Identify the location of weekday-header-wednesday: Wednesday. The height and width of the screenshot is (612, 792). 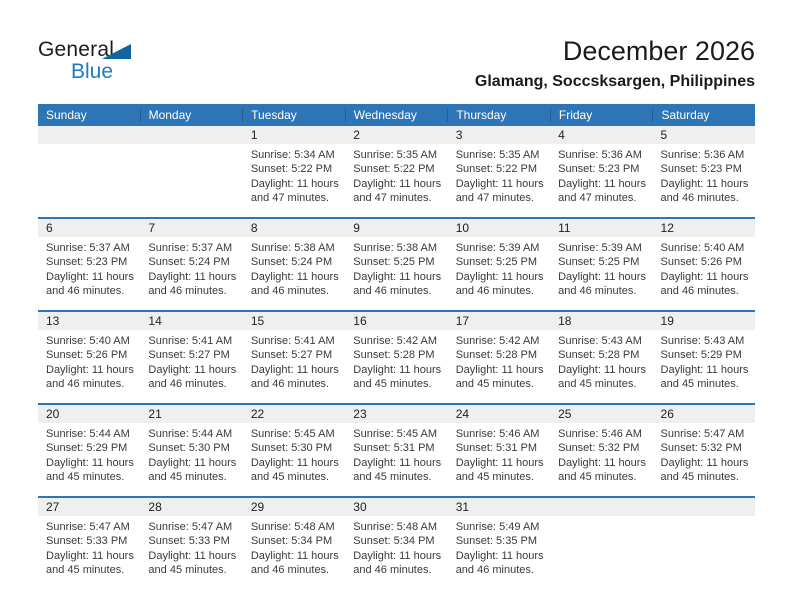
(396, 115).